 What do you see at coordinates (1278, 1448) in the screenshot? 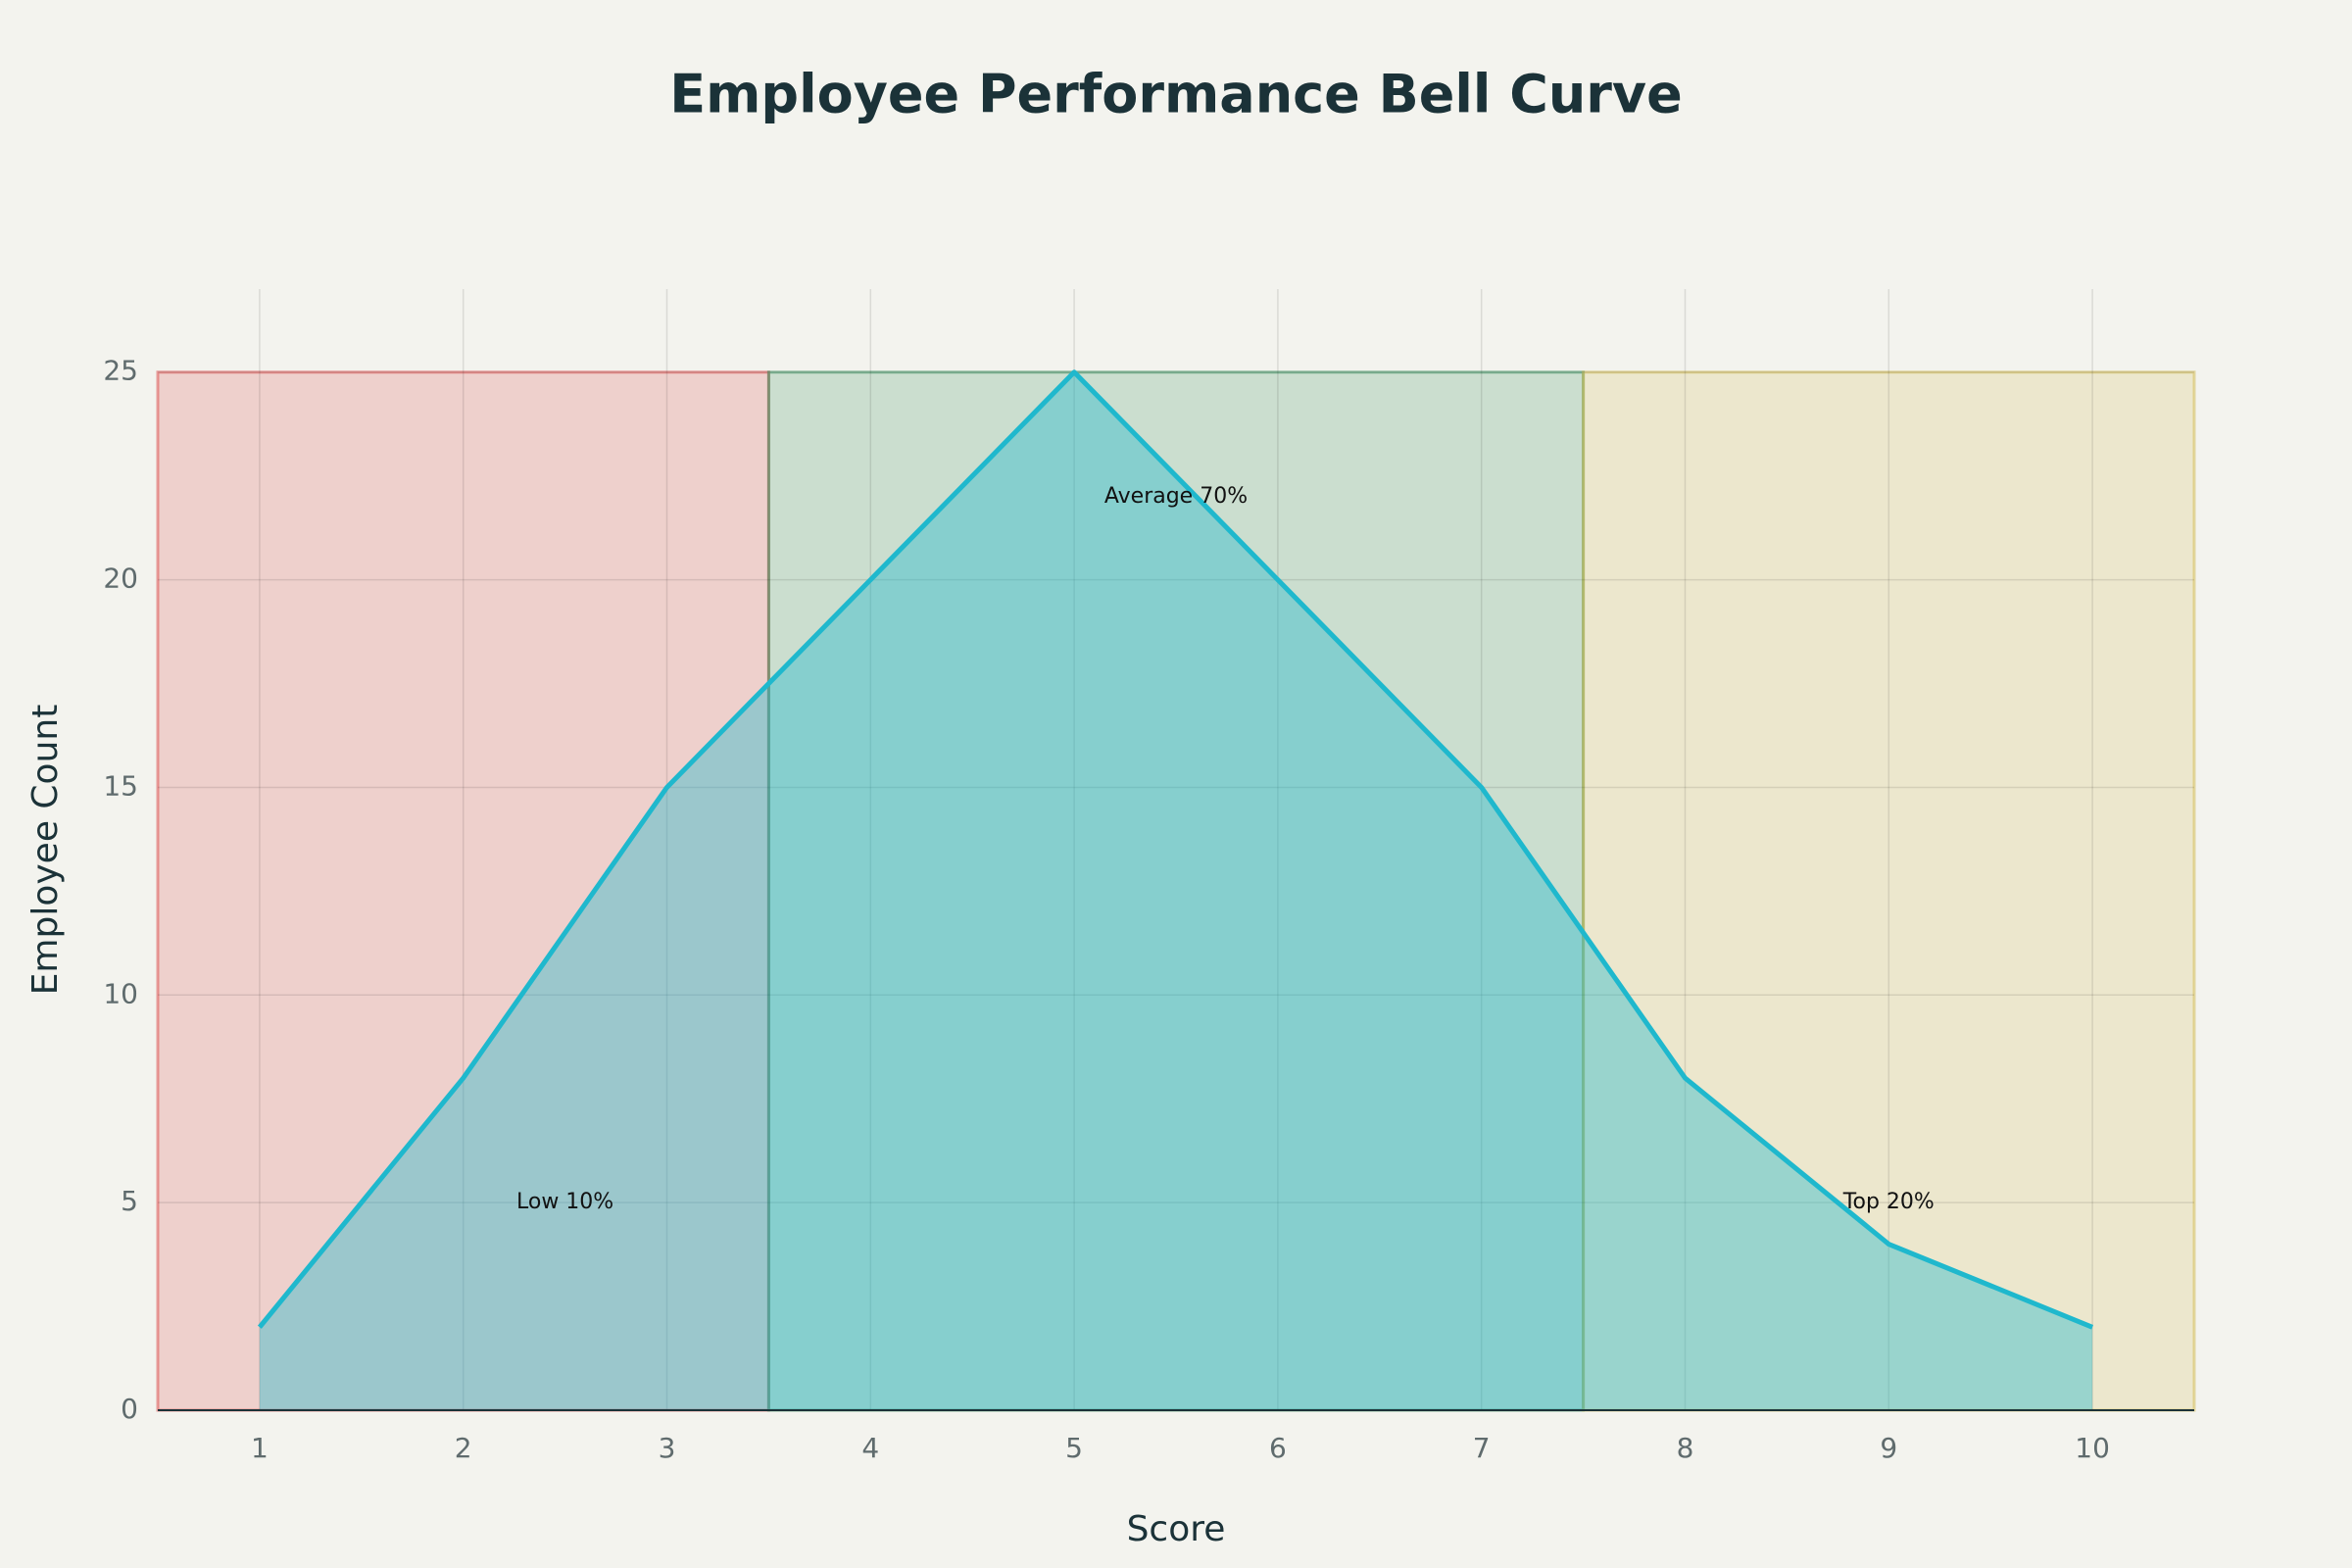
I see `x-tick-label: 6` at bounding box center [1278, 1448].